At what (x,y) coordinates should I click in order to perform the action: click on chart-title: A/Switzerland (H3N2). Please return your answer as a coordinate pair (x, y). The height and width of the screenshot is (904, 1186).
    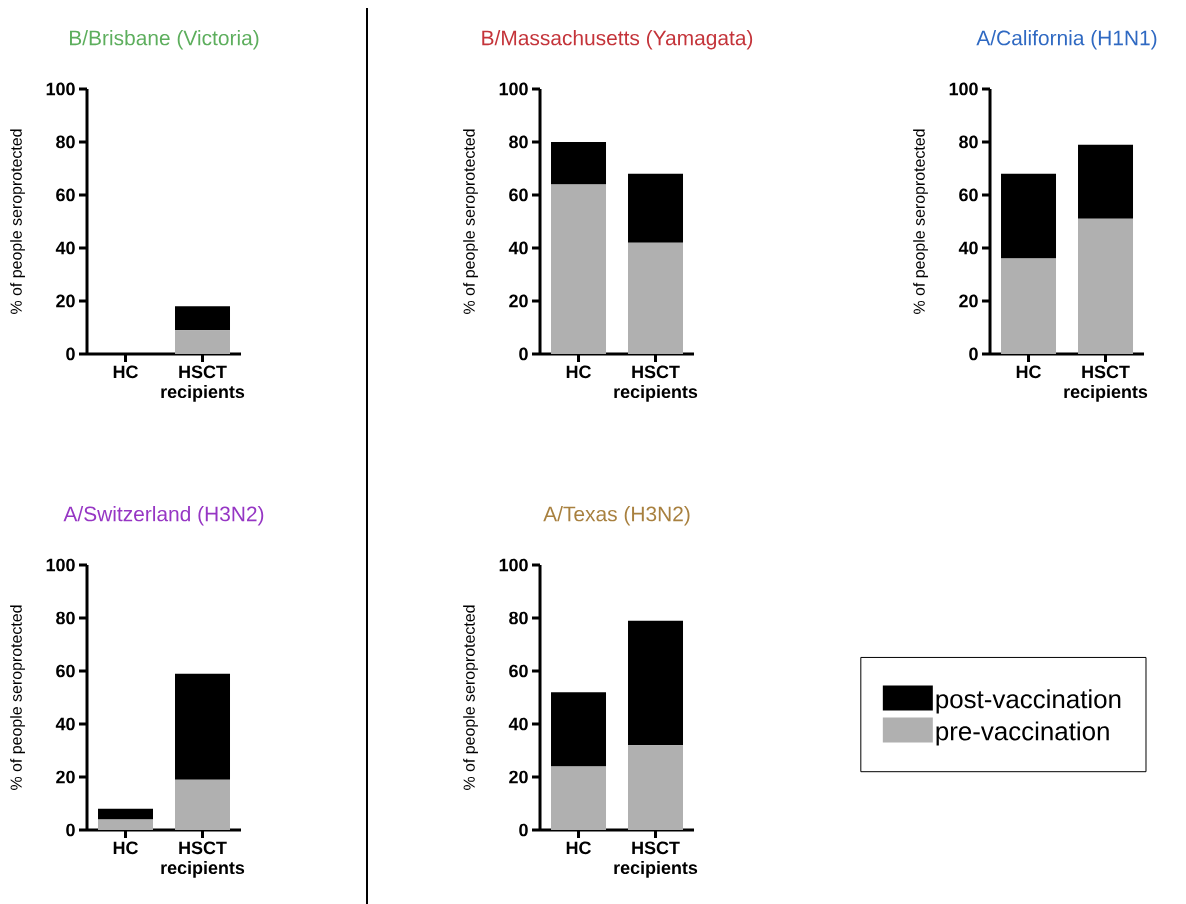
    Looking at the image, I should click on (163, 516).